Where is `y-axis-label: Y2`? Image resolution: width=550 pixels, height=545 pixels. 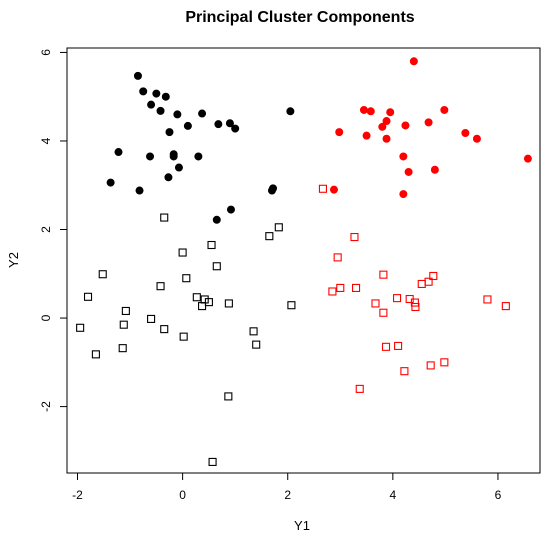
y-axis-label: Y2 is located at coordinates (13, 260).